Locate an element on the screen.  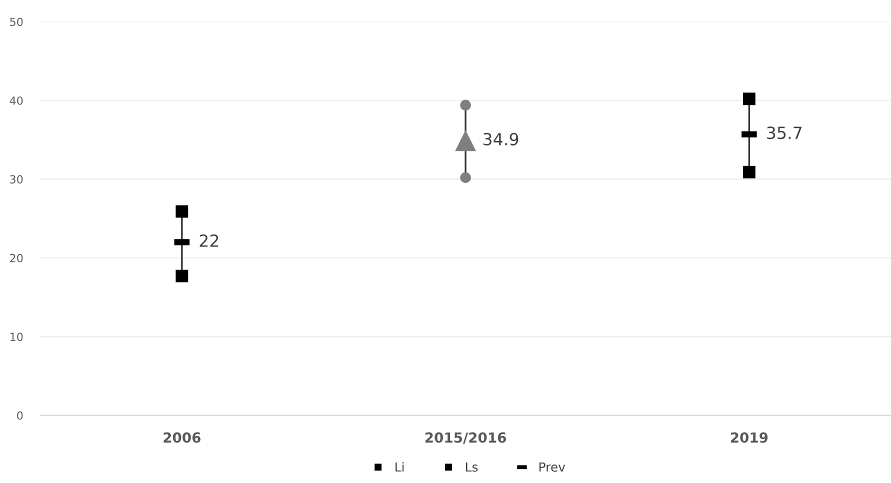
y-tick-label: 20 is located at coordinates (16, 258).